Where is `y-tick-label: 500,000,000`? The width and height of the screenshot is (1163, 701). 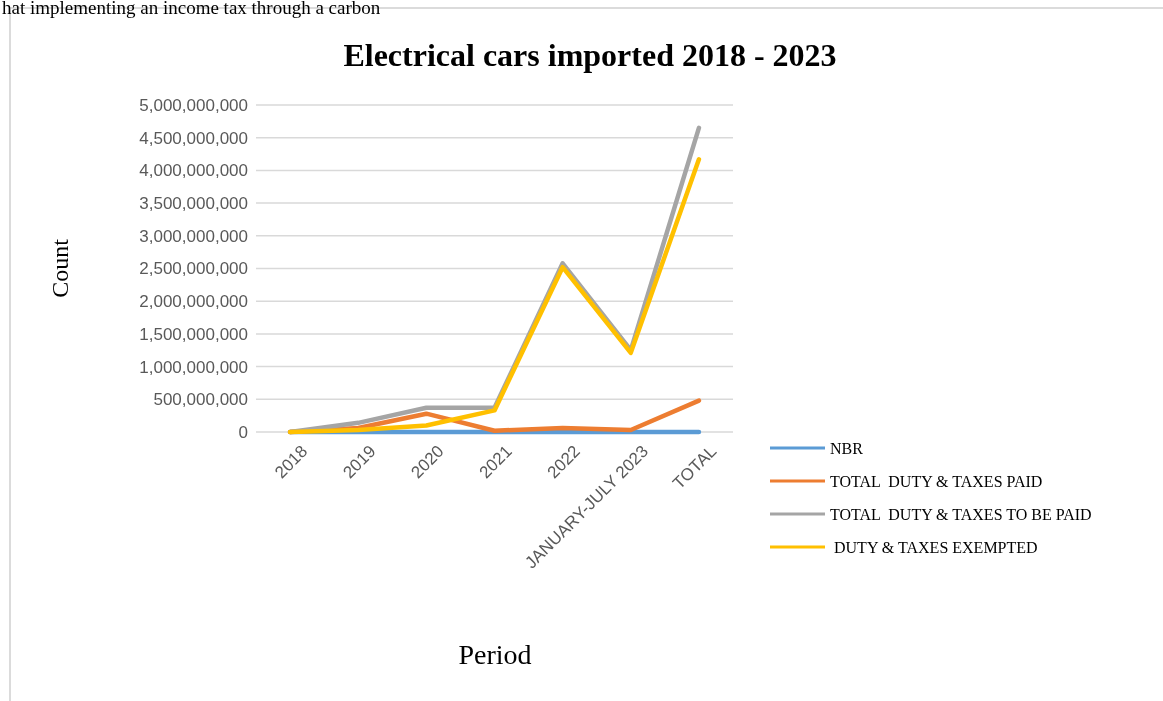 y-tick-label: 500,000,000 is located at coordinates (200, 400).